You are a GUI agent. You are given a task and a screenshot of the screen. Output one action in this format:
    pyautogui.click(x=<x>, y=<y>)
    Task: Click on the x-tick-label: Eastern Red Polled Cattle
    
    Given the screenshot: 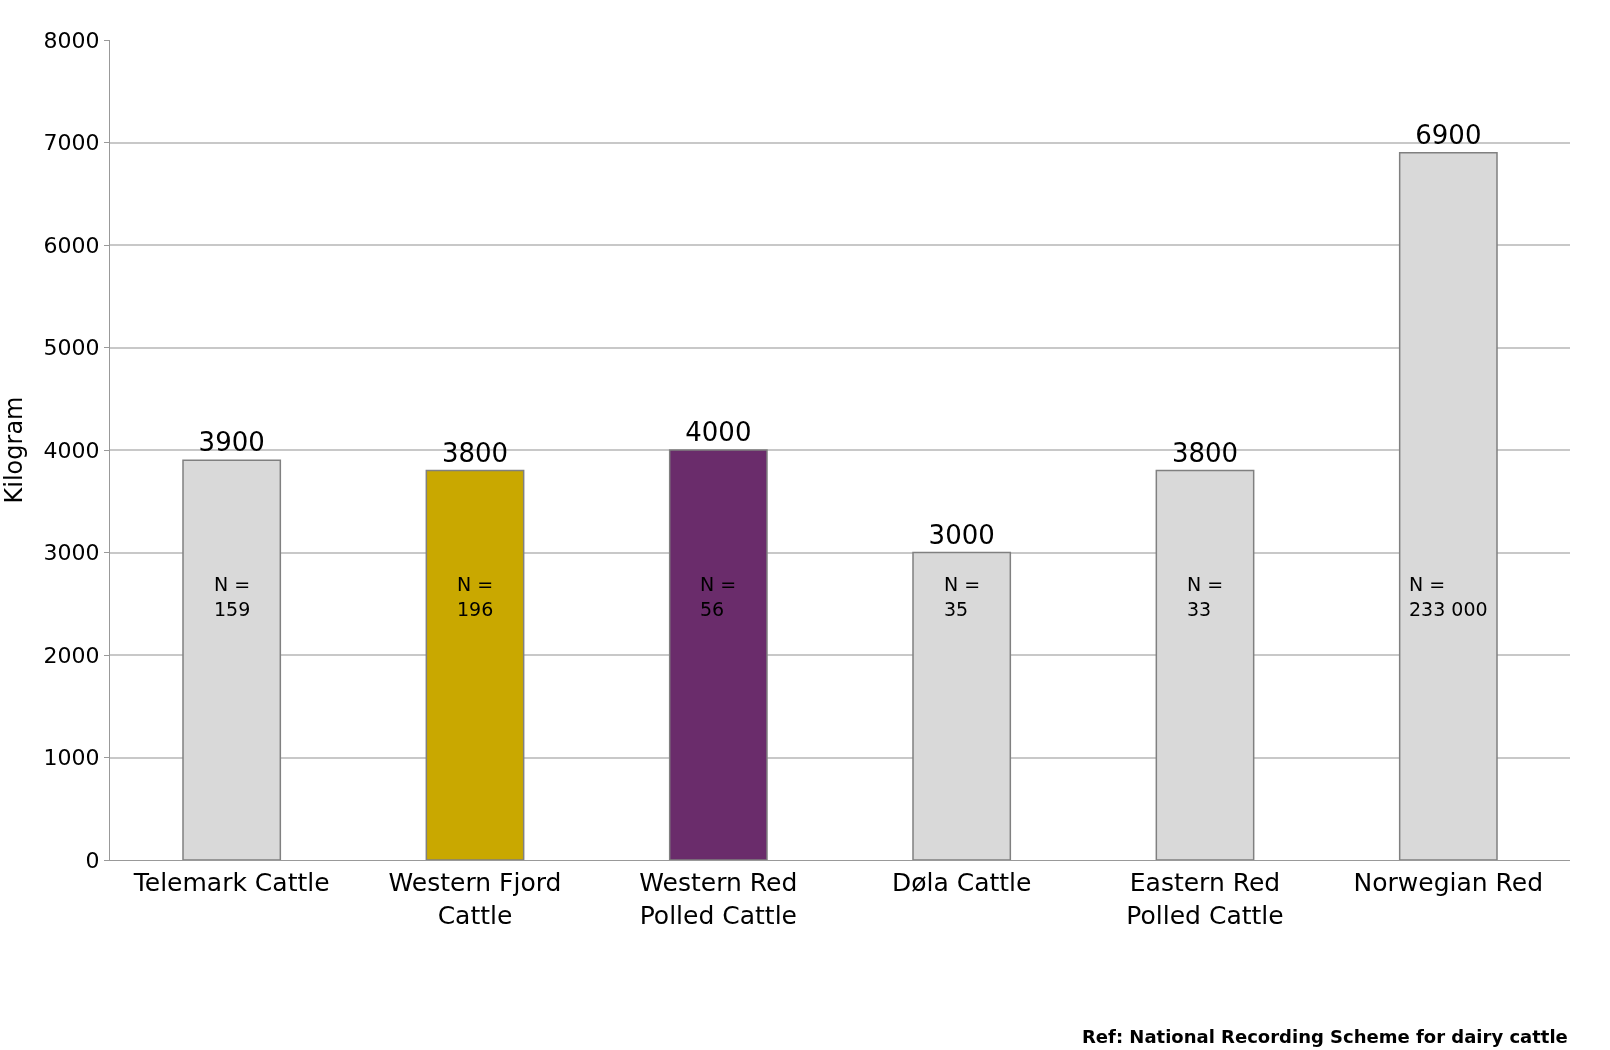 What is the action you would take?
    pyautogui.click(x=1205, y=899)
    